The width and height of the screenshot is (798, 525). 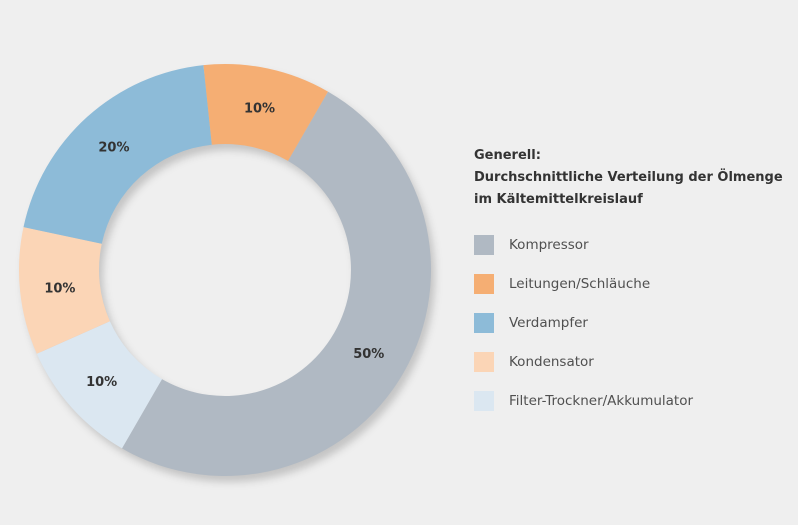 I want to click on chart-subtitle-line-2: im Kältemittelkreislauf, so click(x=558, y=199).